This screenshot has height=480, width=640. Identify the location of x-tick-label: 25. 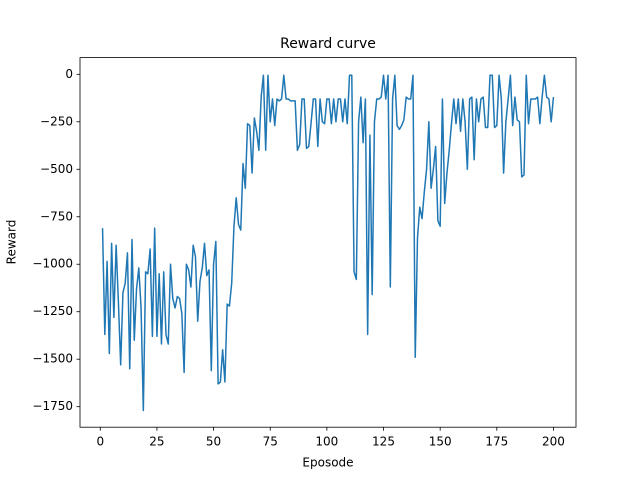
(156, 442).